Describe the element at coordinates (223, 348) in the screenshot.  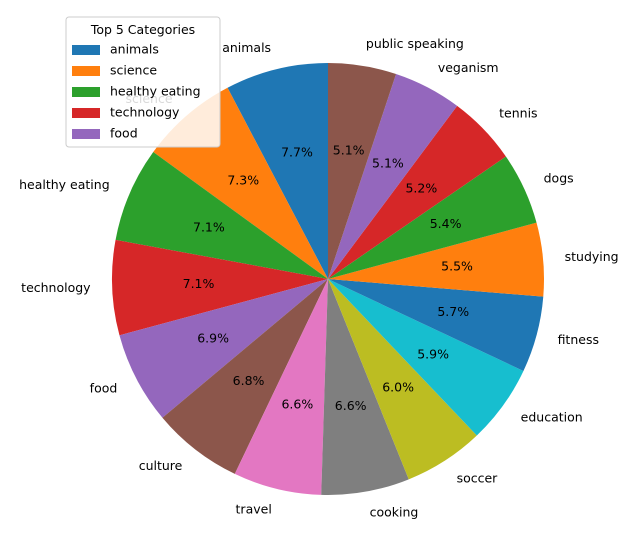
I see `slice-food` at that location.